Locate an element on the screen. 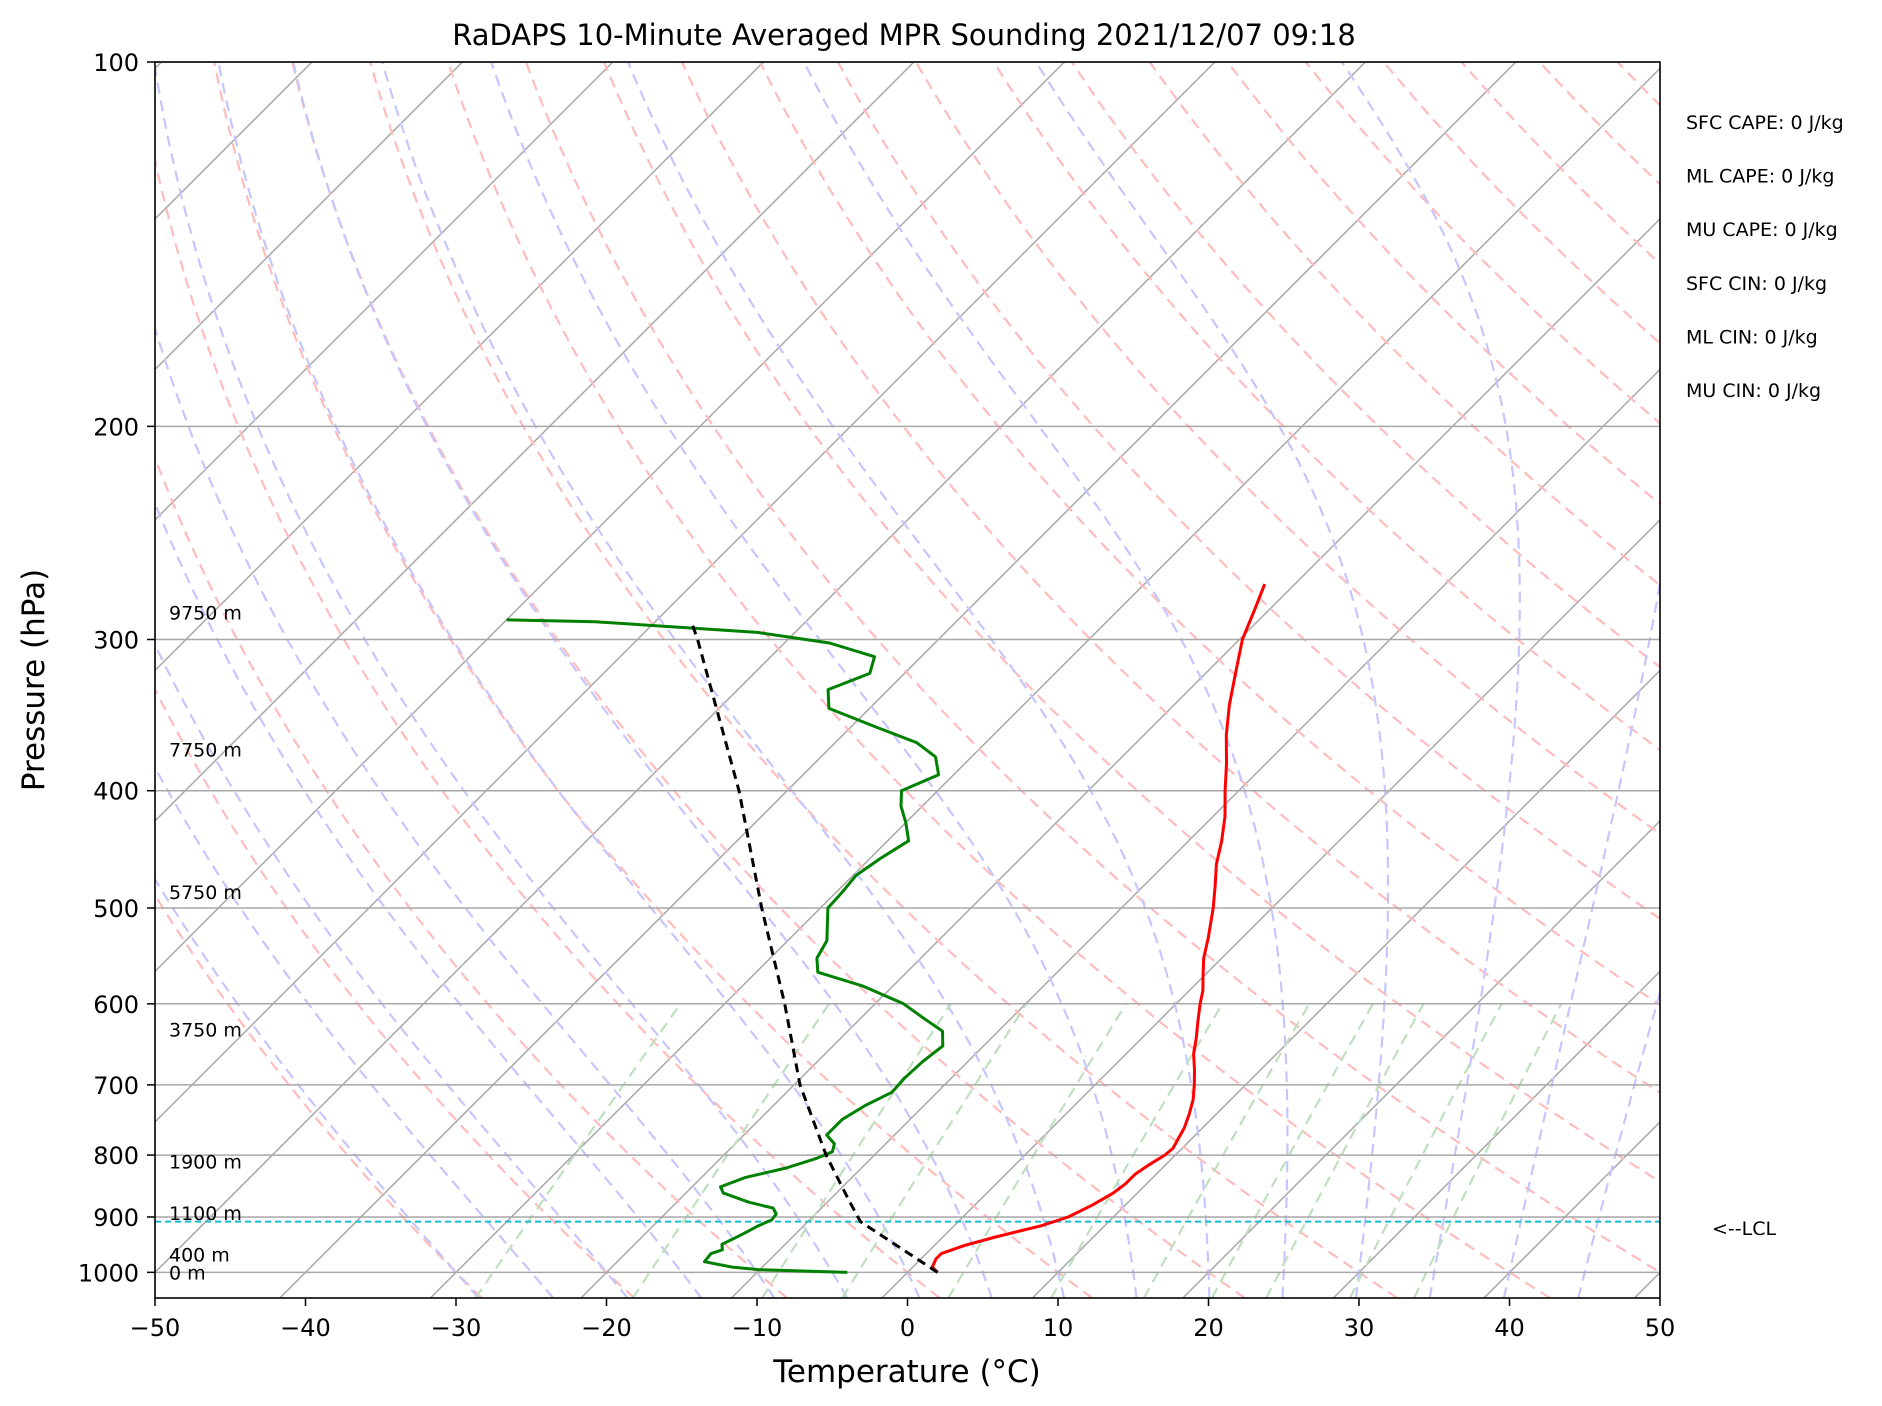 Image resolution: width=1882 pixels, height=1406 pixels. y-tick-label: 400 is located at coordinates (116, 792).